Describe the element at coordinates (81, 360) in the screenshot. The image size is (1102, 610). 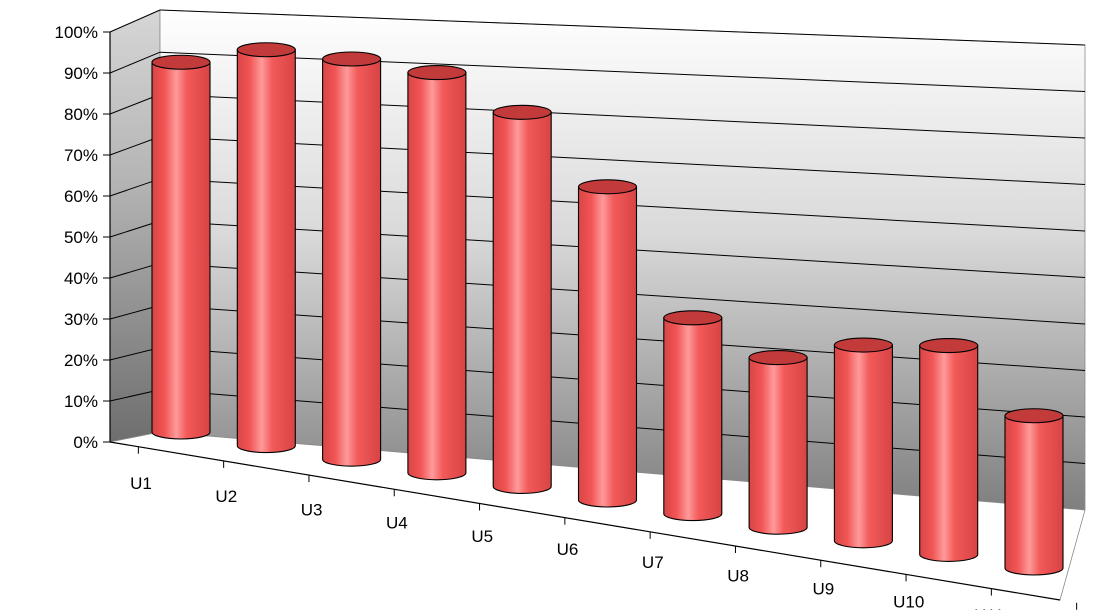
I see `y-tick-label: 20%` at that location.